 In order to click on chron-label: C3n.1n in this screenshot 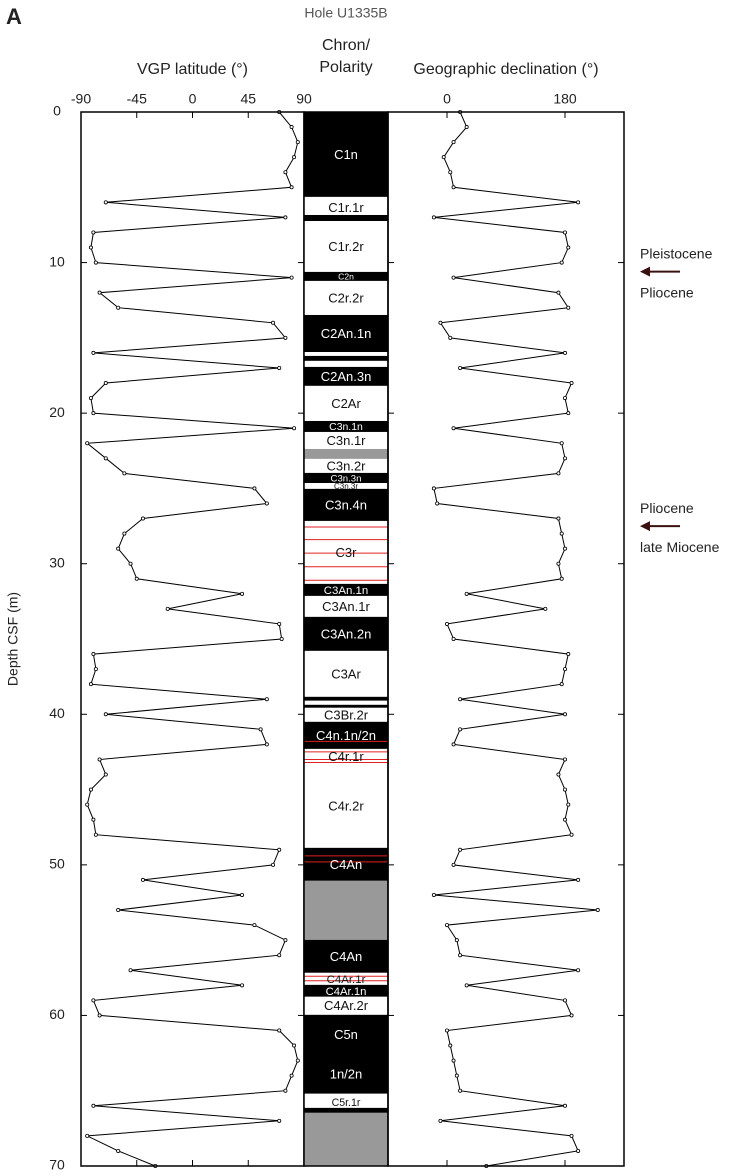, I will do `click(346, 427)`.